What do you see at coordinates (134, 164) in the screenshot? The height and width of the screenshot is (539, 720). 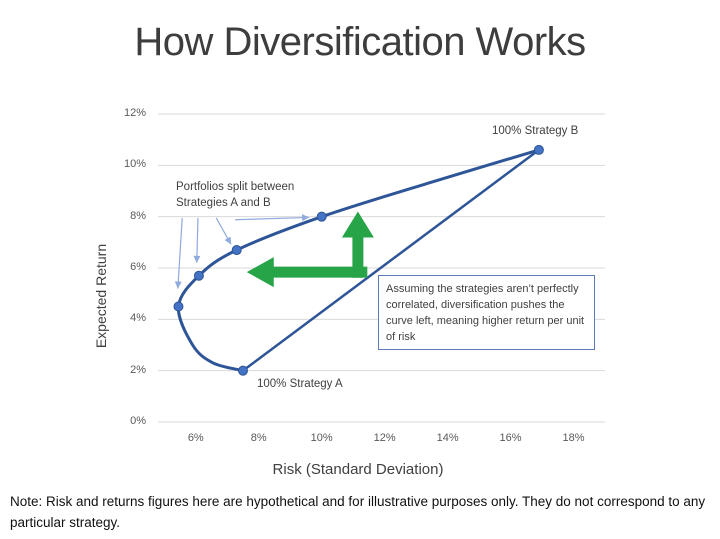 I see `y-tick-label: 10%` at bounding box center [134, 164].